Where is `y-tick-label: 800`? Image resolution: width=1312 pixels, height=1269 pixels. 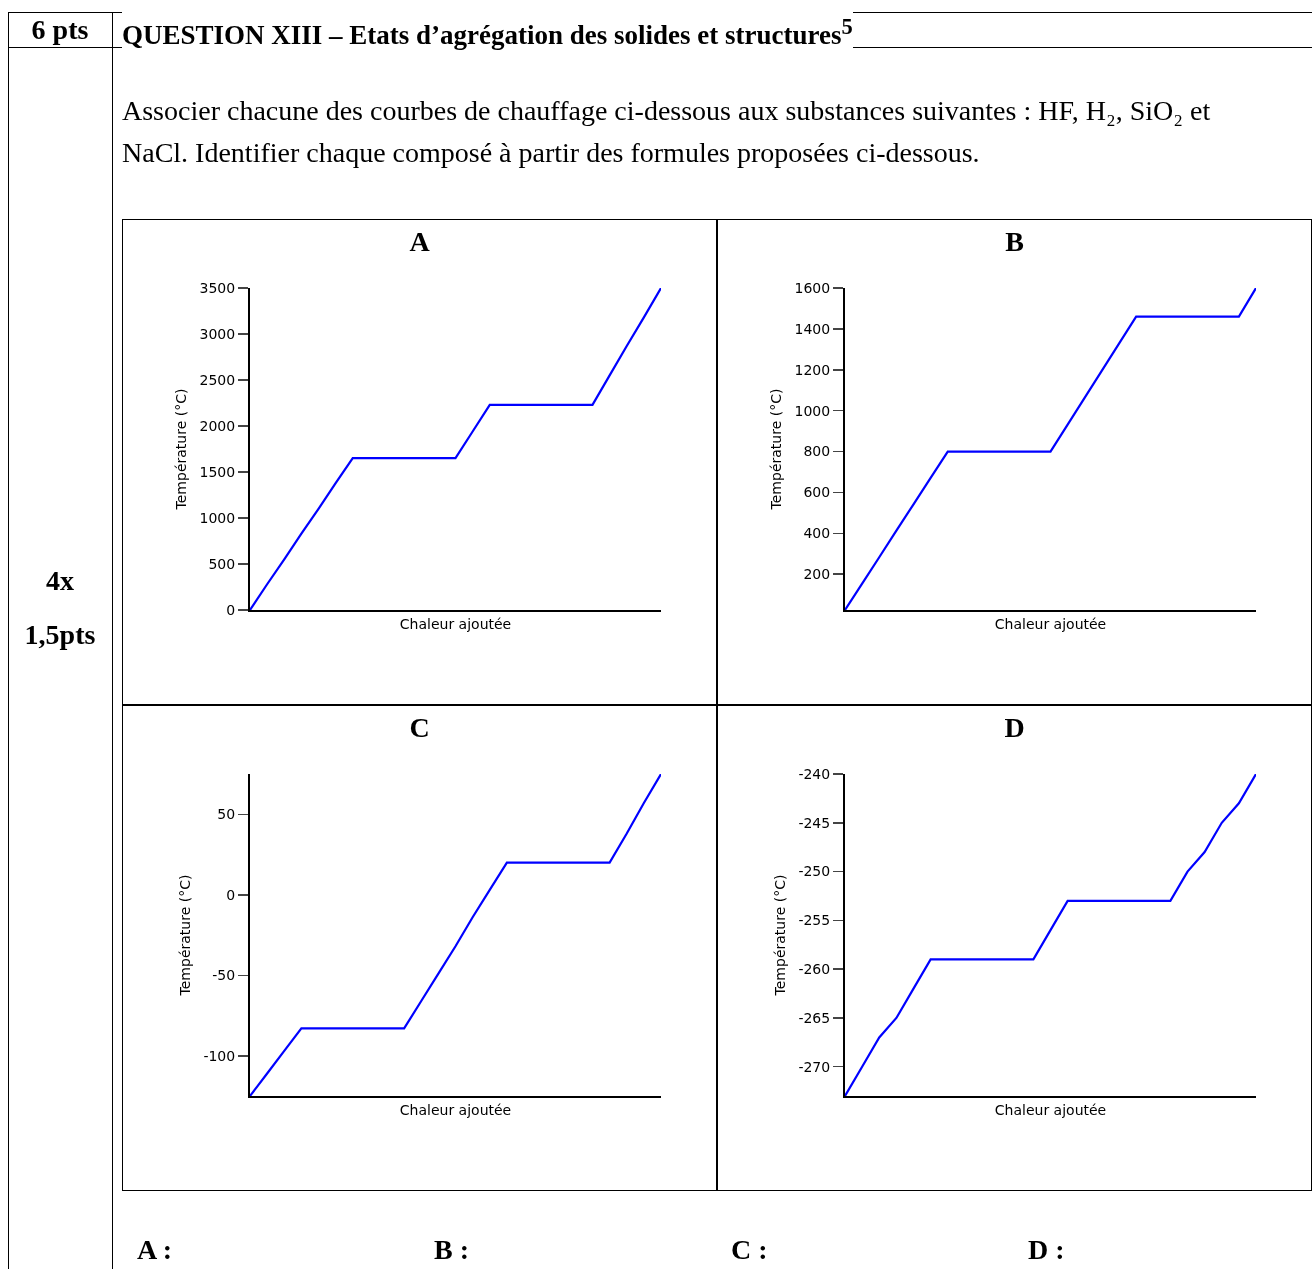 y-tick-label: 800 is located at coordinates (817, 451).